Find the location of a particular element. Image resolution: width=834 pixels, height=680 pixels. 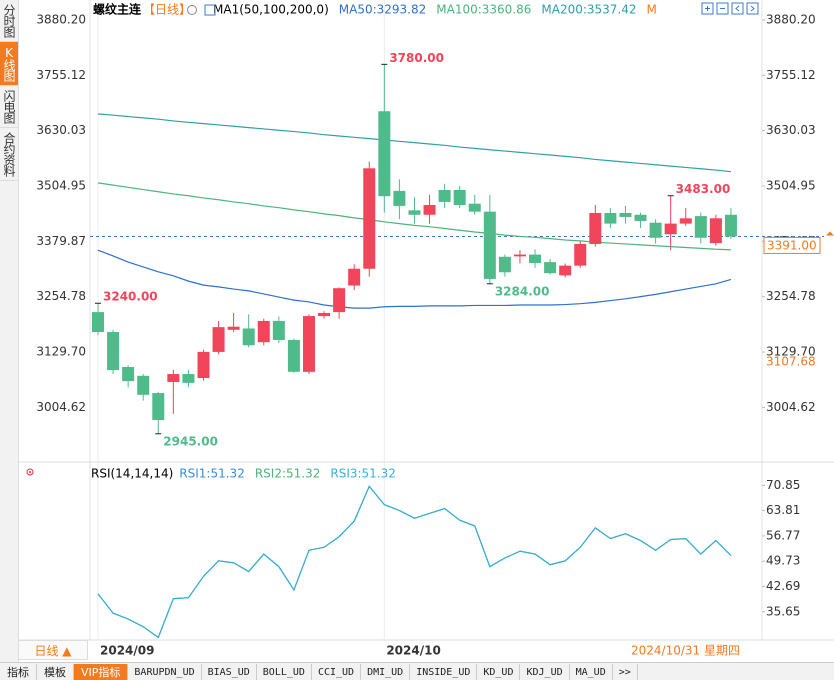

last-price-label: 3391.00 is located at coordinates (792, 245).